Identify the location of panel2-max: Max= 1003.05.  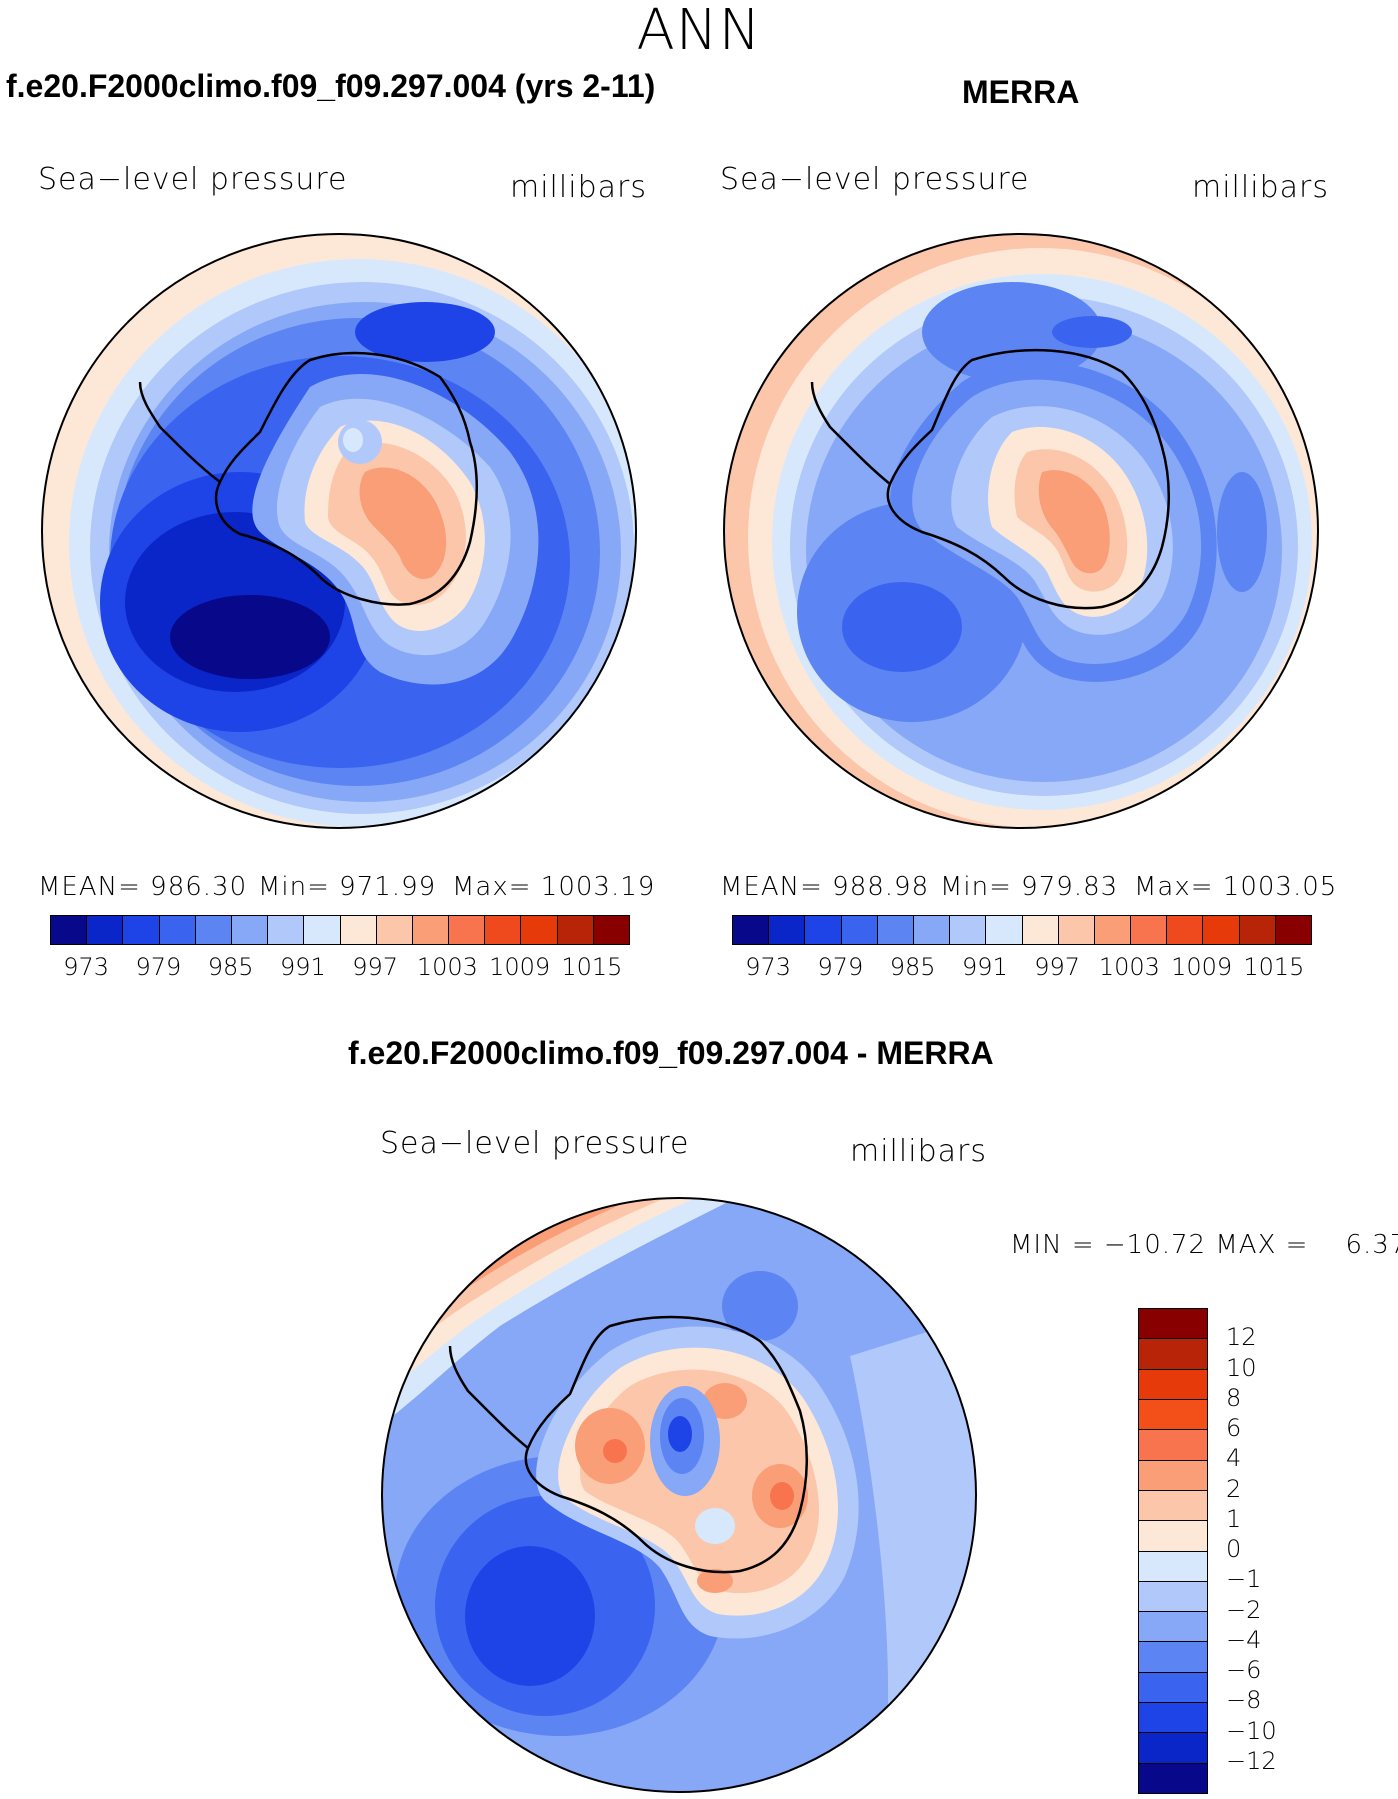
(1236, 887).